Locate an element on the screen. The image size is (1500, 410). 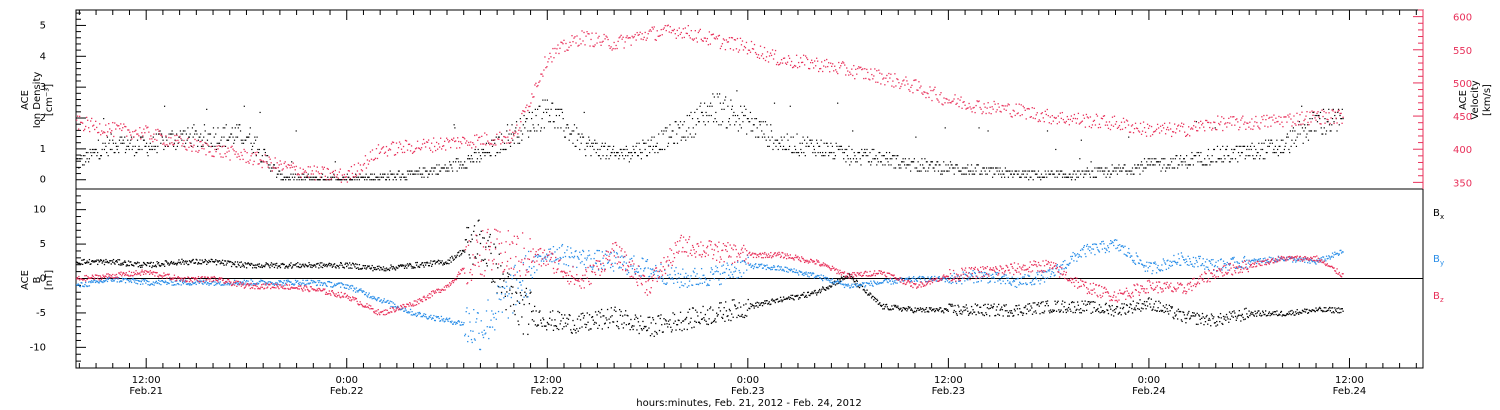
field-tick-label: -5 is located at coordinates (41, 313).